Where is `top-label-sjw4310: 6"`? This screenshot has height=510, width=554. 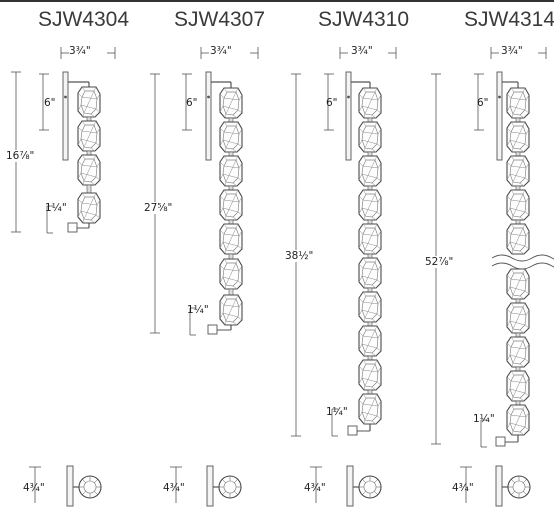 top-label-sjw4310: 6" is located at coordinates (332, 103).